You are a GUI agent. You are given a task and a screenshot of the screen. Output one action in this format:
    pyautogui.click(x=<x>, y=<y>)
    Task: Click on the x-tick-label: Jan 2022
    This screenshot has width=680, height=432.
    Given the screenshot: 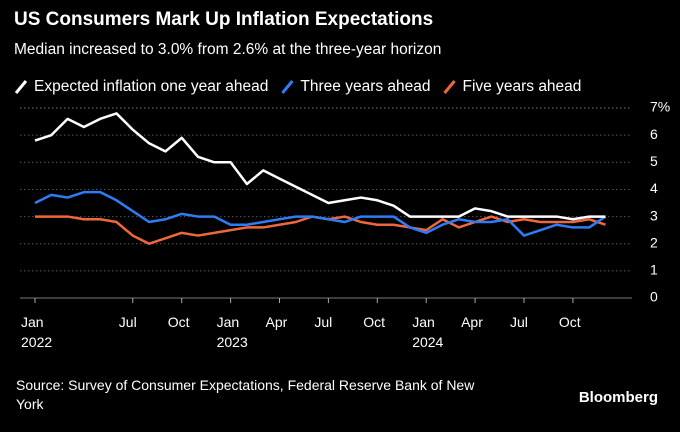 What is the action you would take?
    pyautogui.click(x=37, y=332)
    